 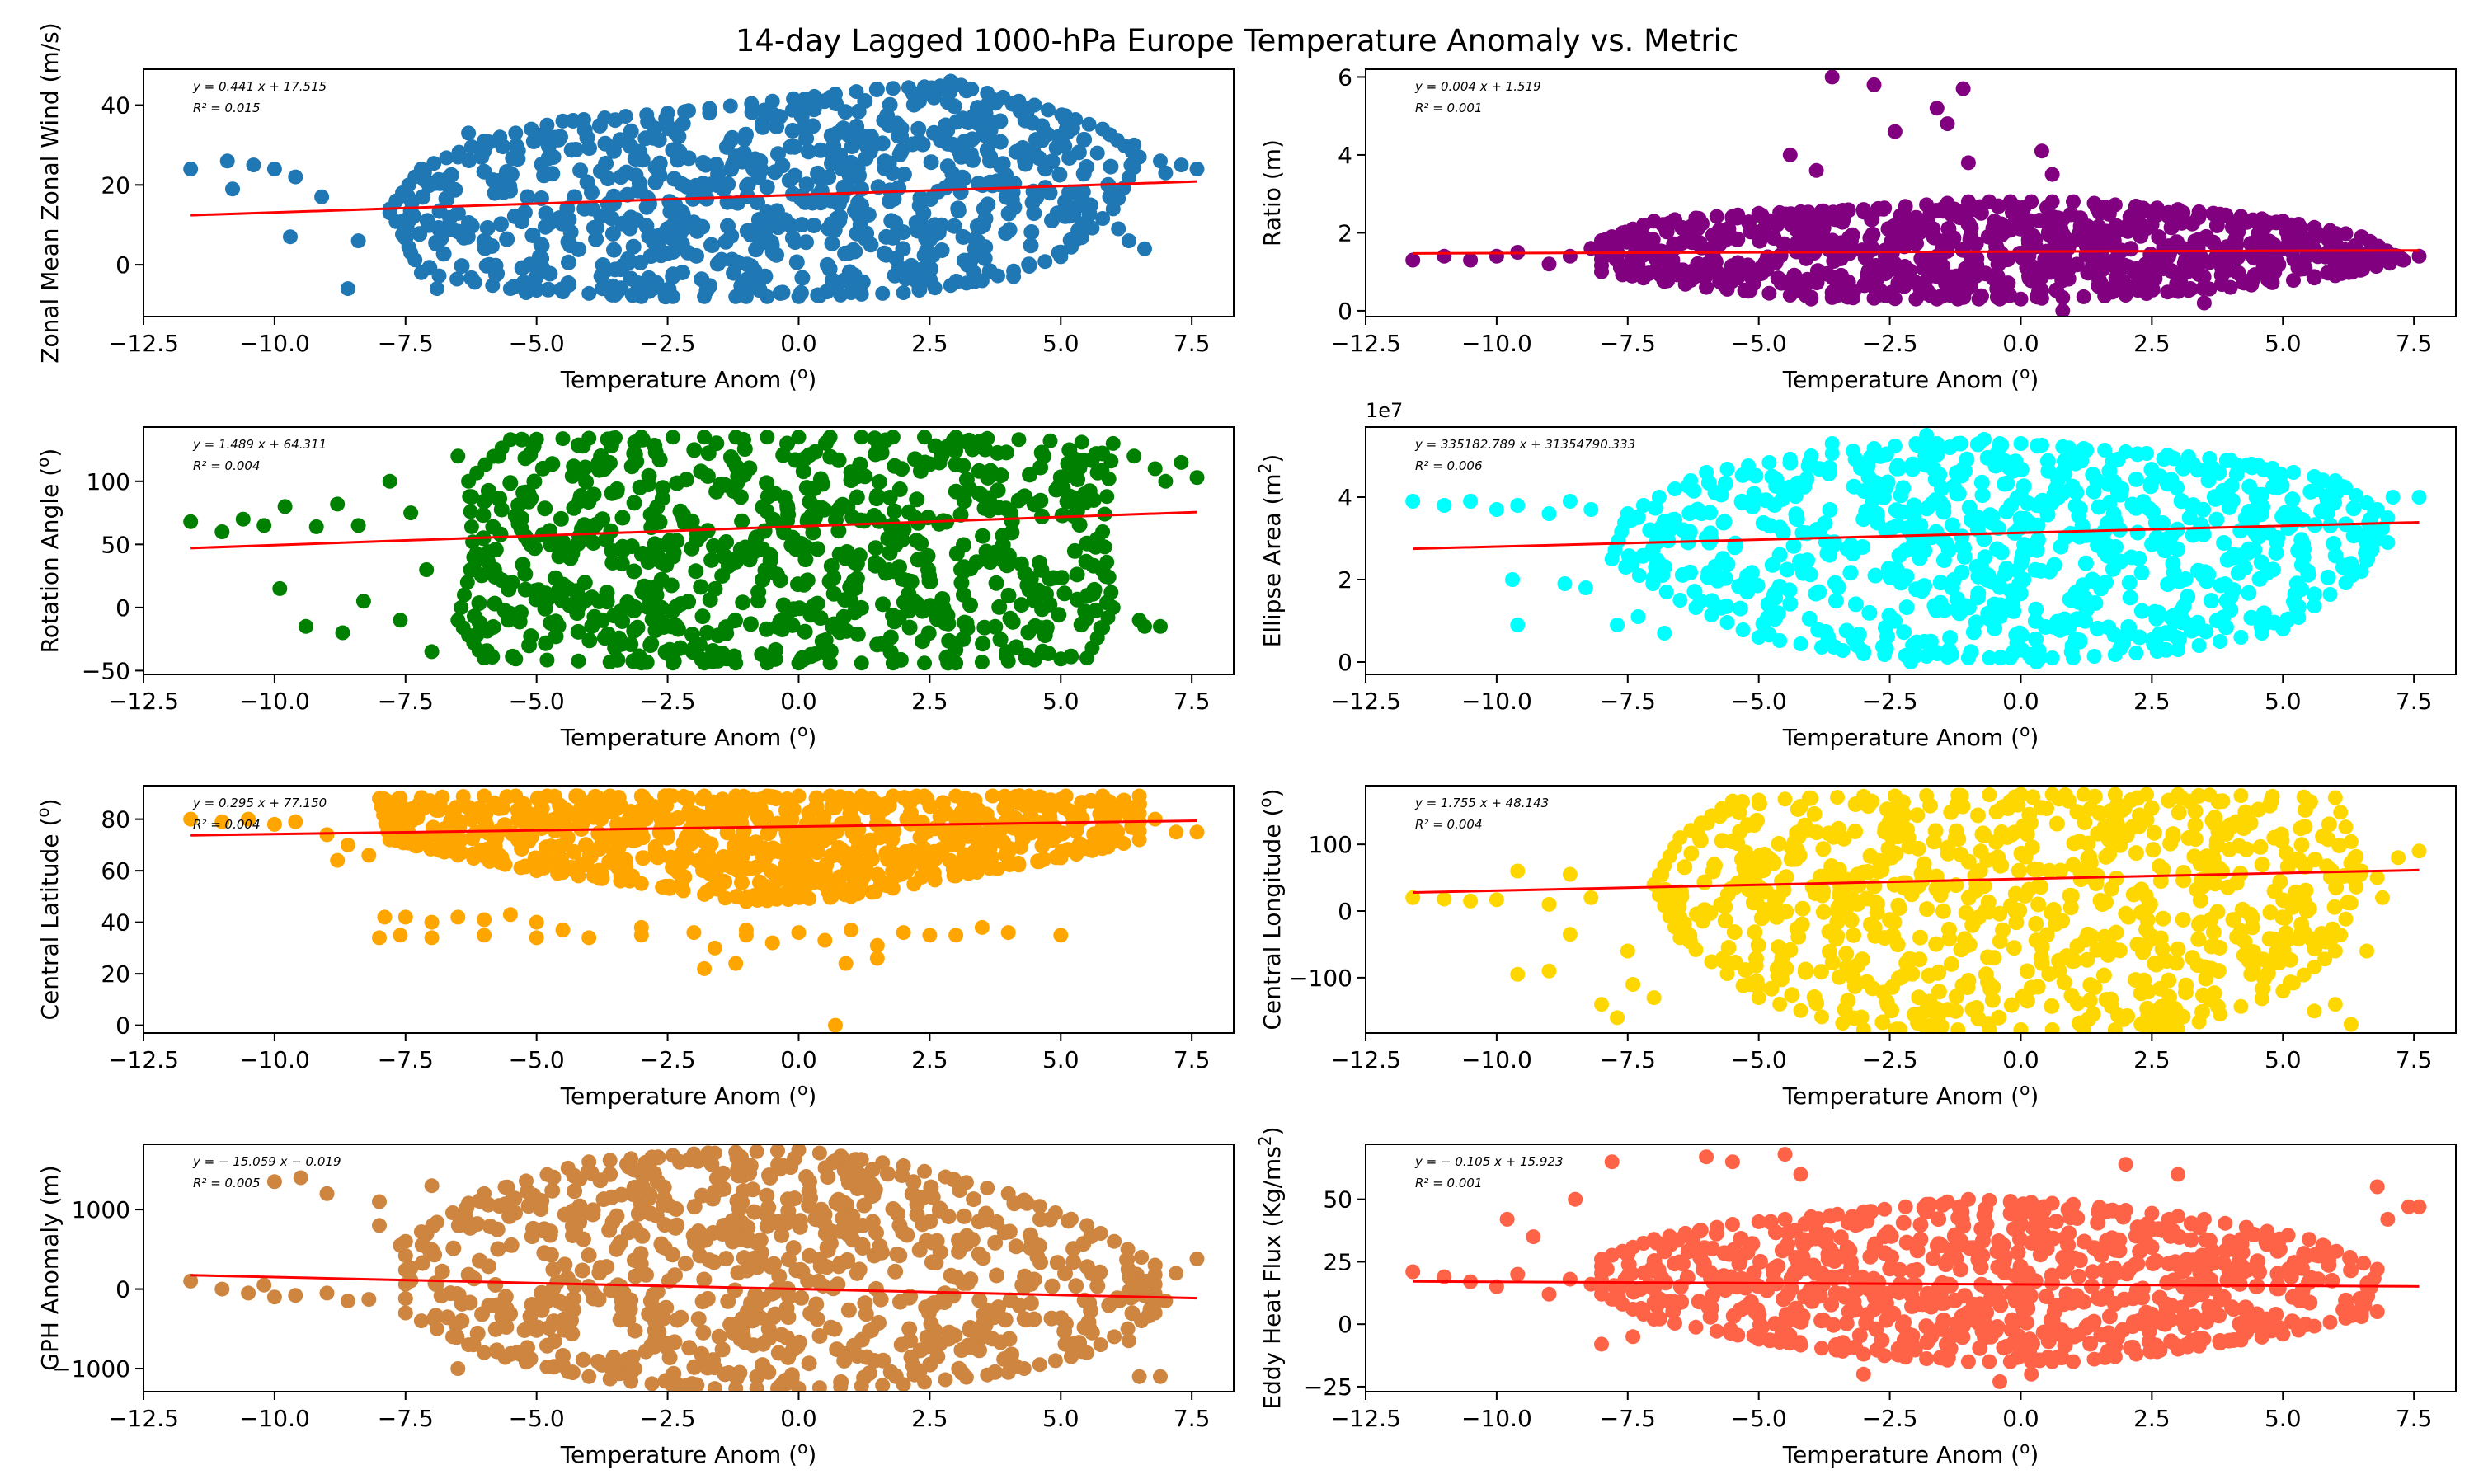 What do you see at coordinates (115, 974) in the screenshot?
I see `y-tick-label: 20` at bounding box center [115, 974].